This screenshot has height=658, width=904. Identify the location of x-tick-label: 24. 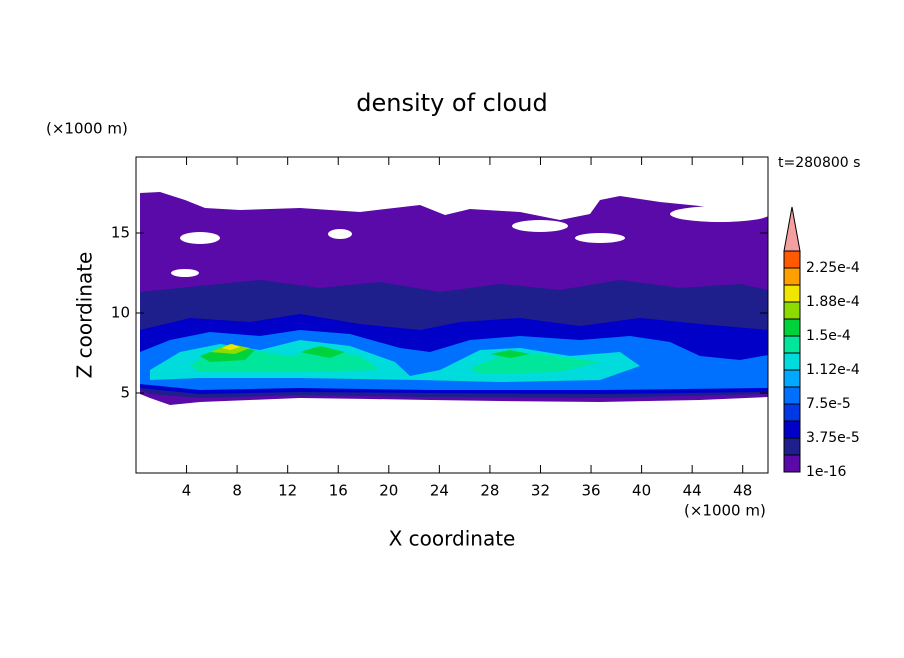
(439, 491).